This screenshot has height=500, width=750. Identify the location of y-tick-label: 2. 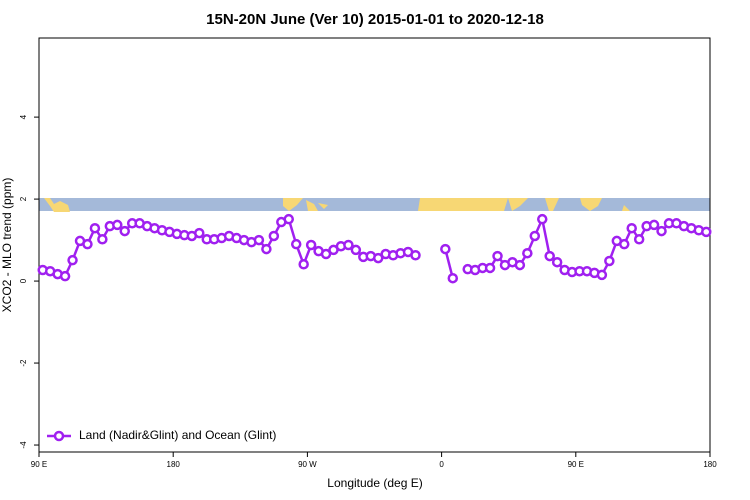
(23, 198).